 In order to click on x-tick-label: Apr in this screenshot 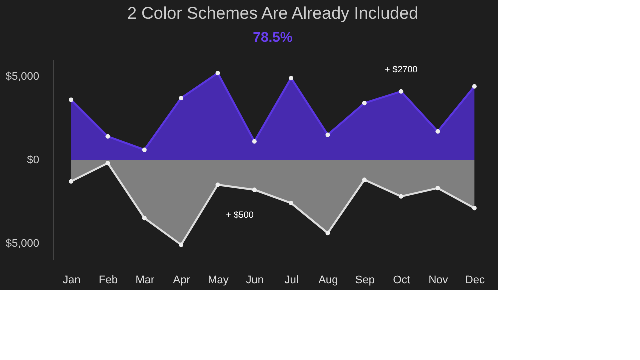, I will do `click(182, 280)`.